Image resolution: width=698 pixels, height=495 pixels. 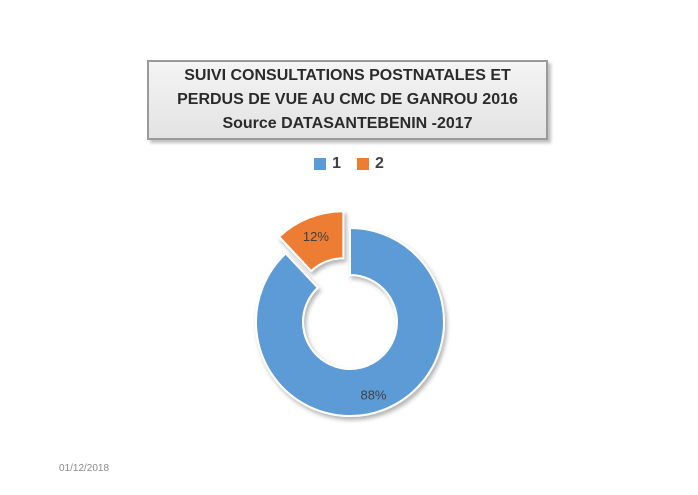 What do you see at coordinates (84, 468) in the screenshot?
I see `footer-date: 01/12/2018` at bounding box center [84, 468].